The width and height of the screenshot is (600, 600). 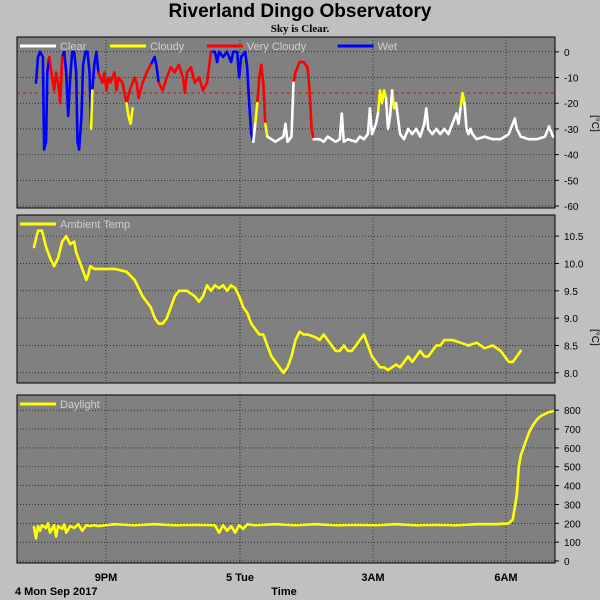 What do you see at coordinates (300, 11) in the screenshot?
I see `chart-title: Riverland Dingo Observatory` at bounding box center [300, 11].